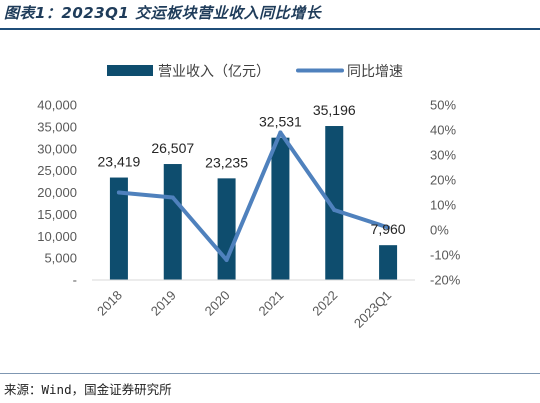 The width and height of the screenshot is (540, 403). I want to click on left-tick-label: 15,000, so click(57, 214).